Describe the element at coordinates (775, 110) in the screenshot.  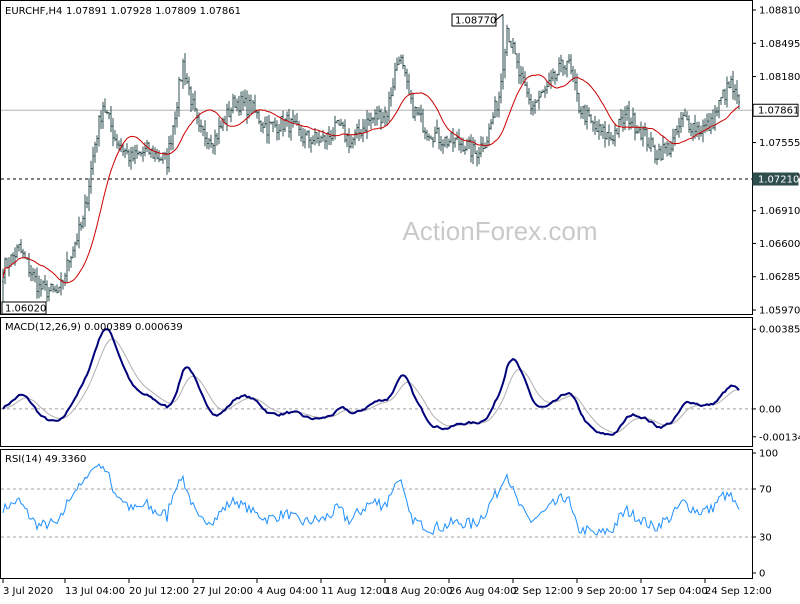
I see `current-price-tag-bg` at that location.